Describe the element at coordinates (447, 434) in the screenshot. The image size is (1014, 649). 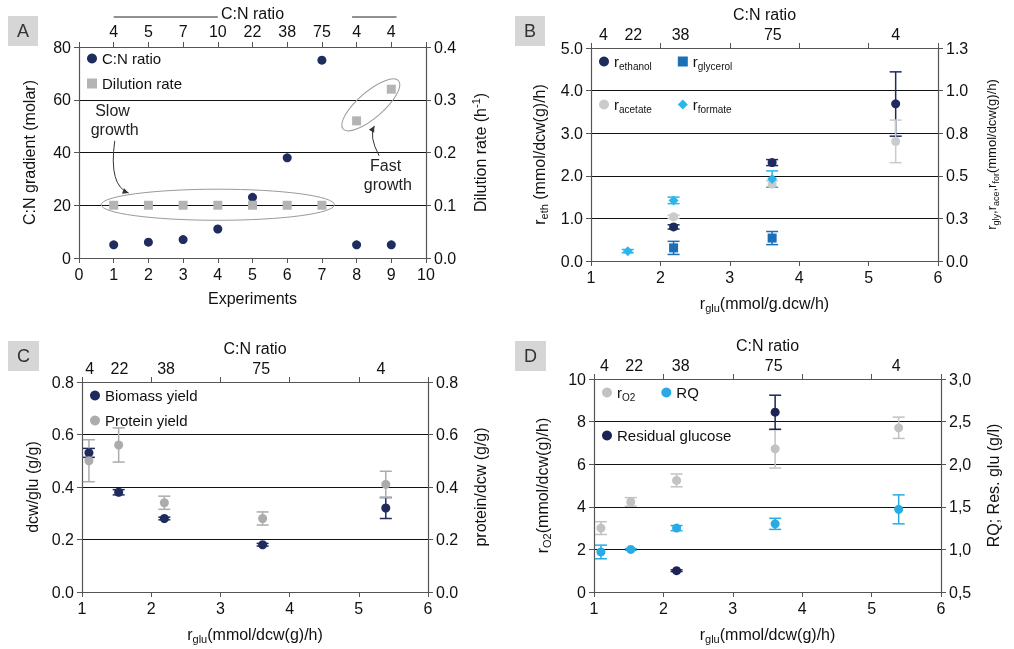
I see `y2-tick-label: 0.6` at that location.